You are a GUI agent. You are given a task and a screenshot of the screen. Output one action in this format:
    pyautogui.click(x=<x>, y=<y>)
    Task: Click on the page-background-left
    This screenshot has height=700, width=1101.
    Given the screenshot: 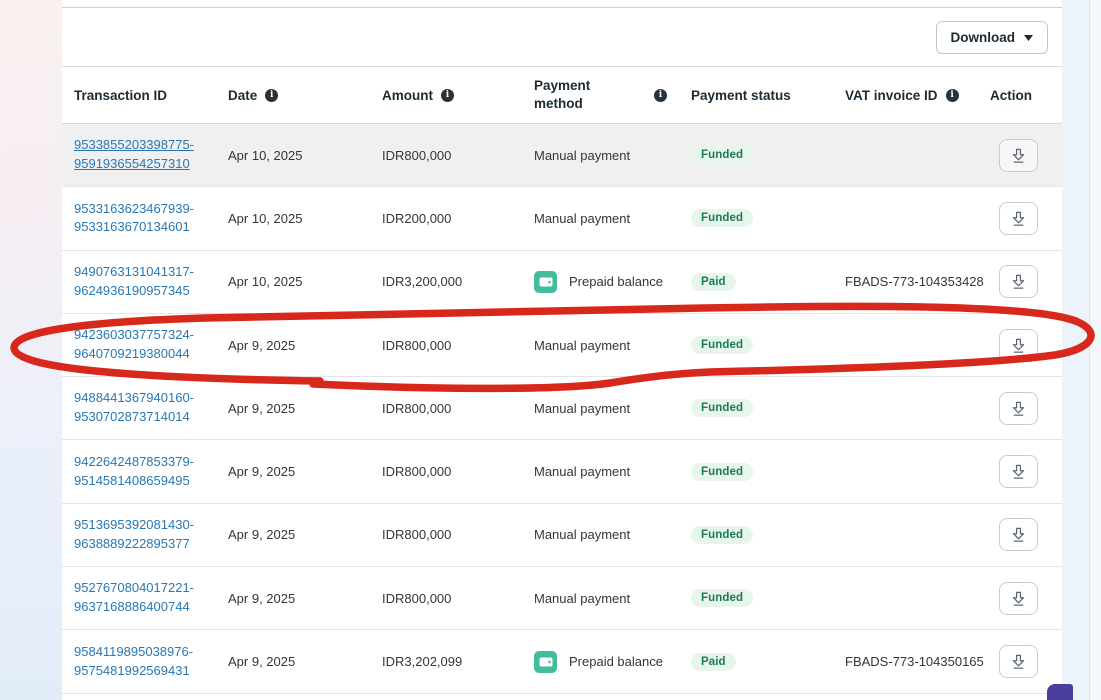 What is the action you would take?
    pyautogui.click(x=31, y=350)
    